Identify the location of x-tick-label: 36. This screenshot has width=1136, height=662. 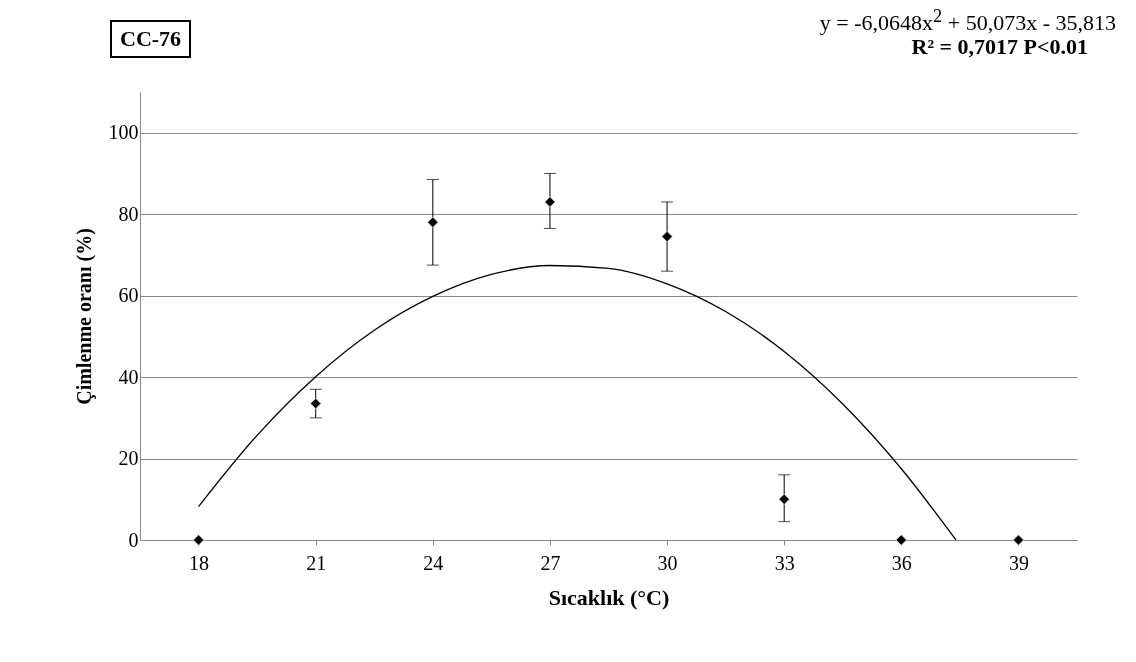
(901, 562).